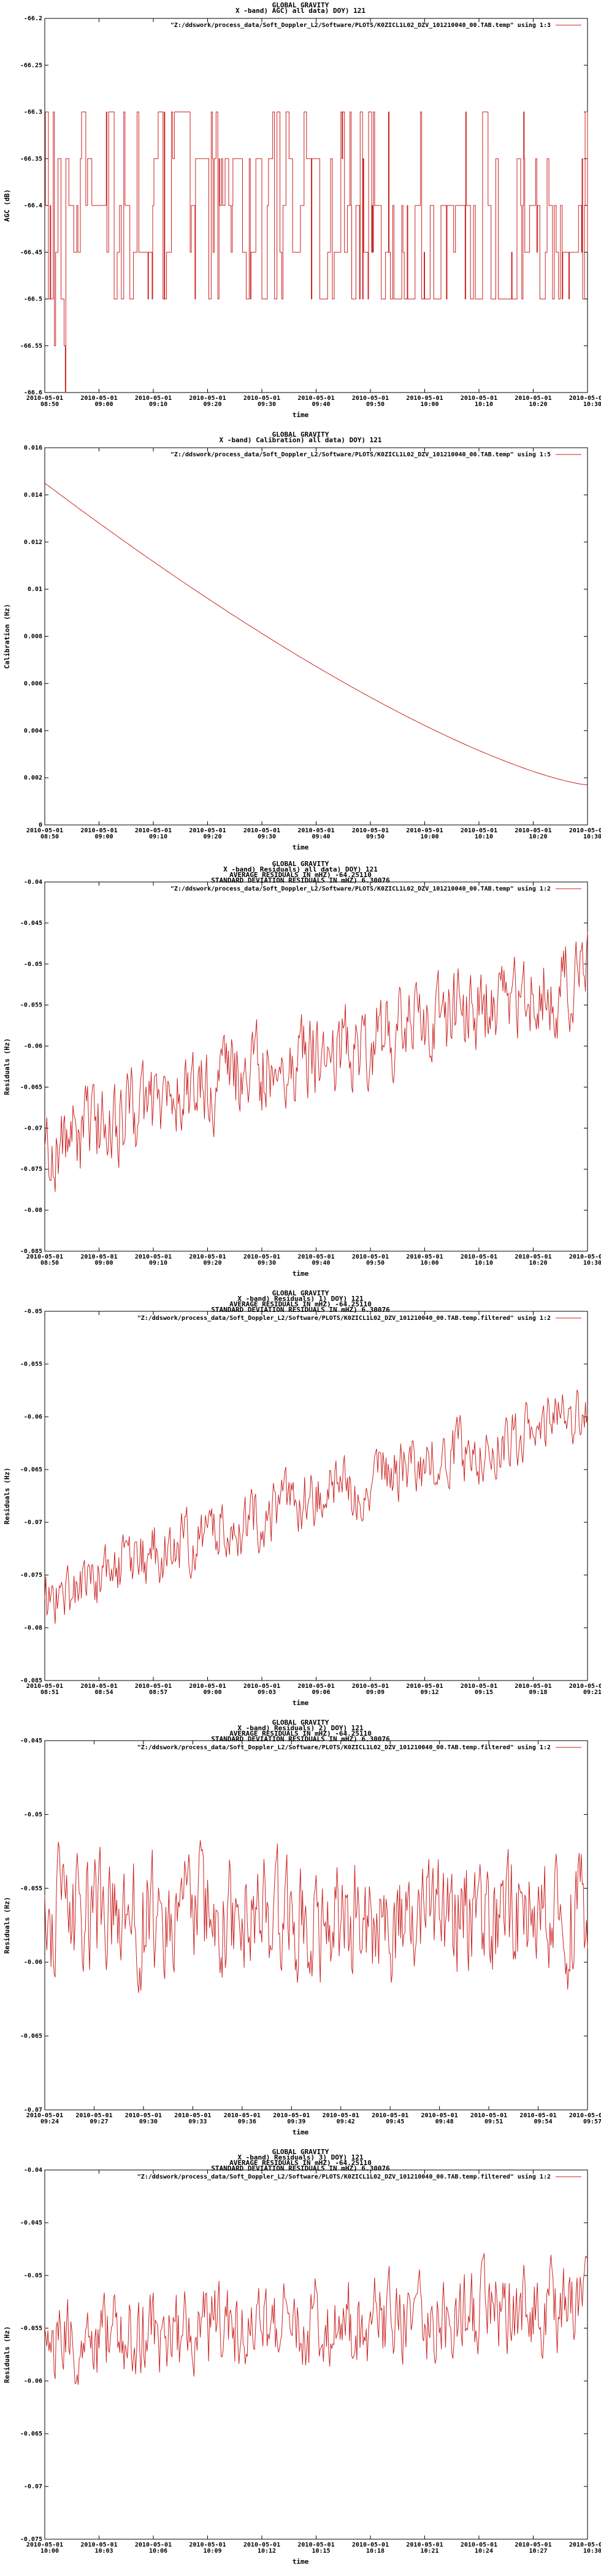  Describe the element at coordinates (33, 18) in the screenshot. I see `y-tick-label: -66.2` at that location.